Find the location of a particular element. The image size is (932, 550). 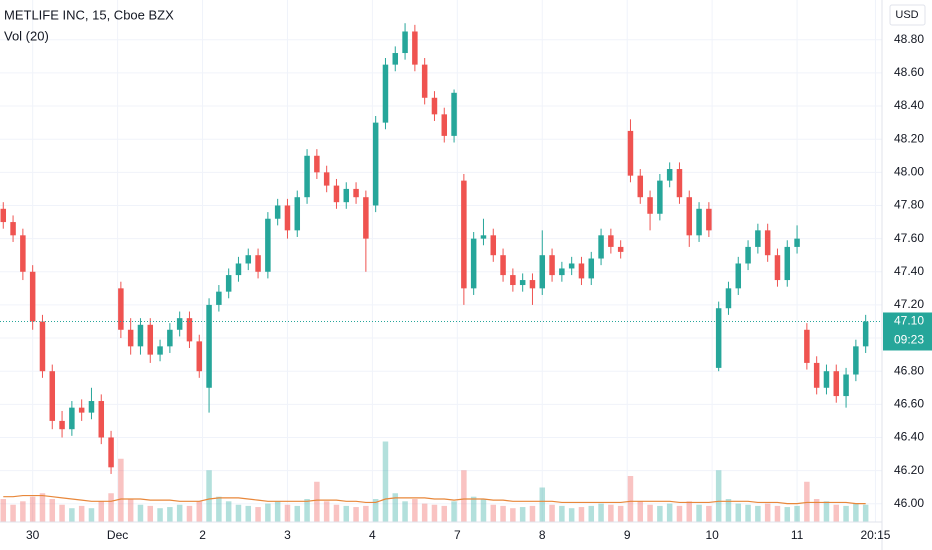

y-tick-label: 47.60 is located at coordinates (909, 238).